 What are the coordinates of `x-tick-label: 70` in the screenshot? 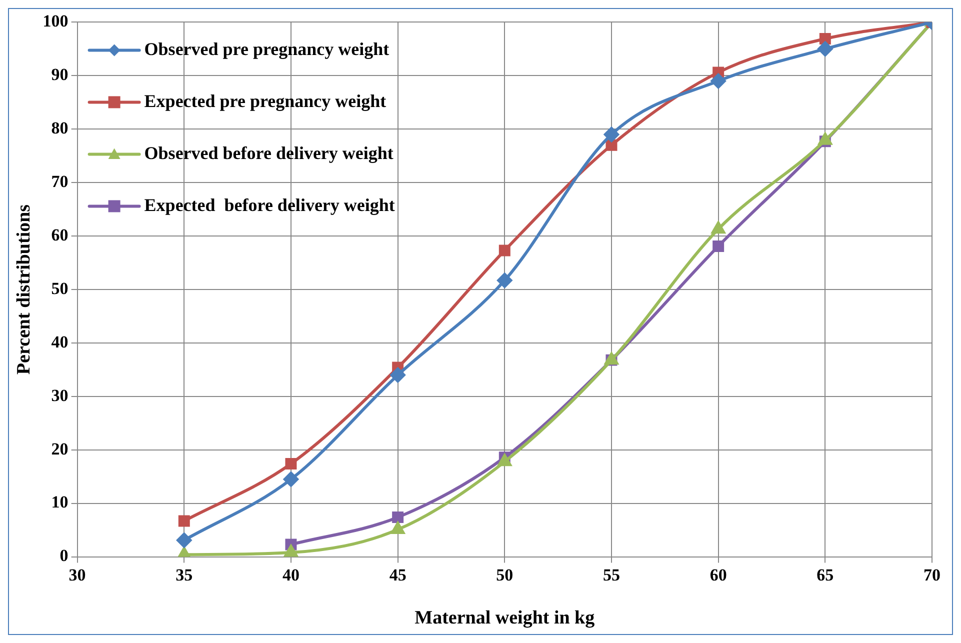 It's located at (932, 574).